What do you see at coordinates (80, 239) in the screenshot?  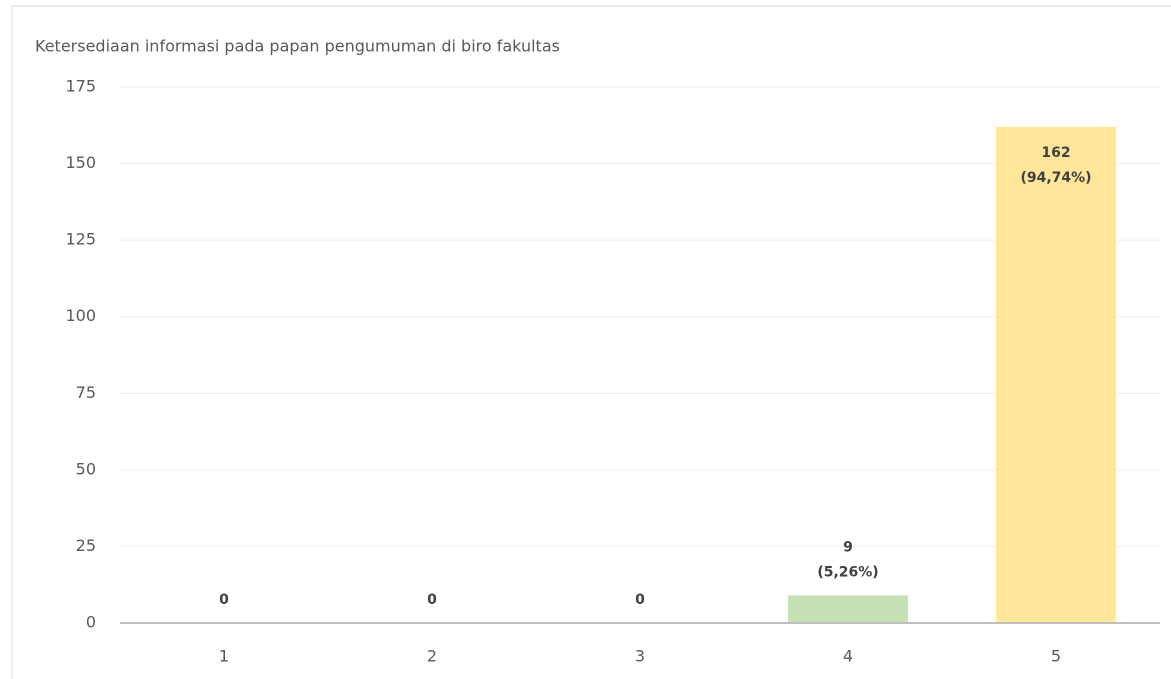 I see `y-tick-label: 125` at bounding box center [80, 239].